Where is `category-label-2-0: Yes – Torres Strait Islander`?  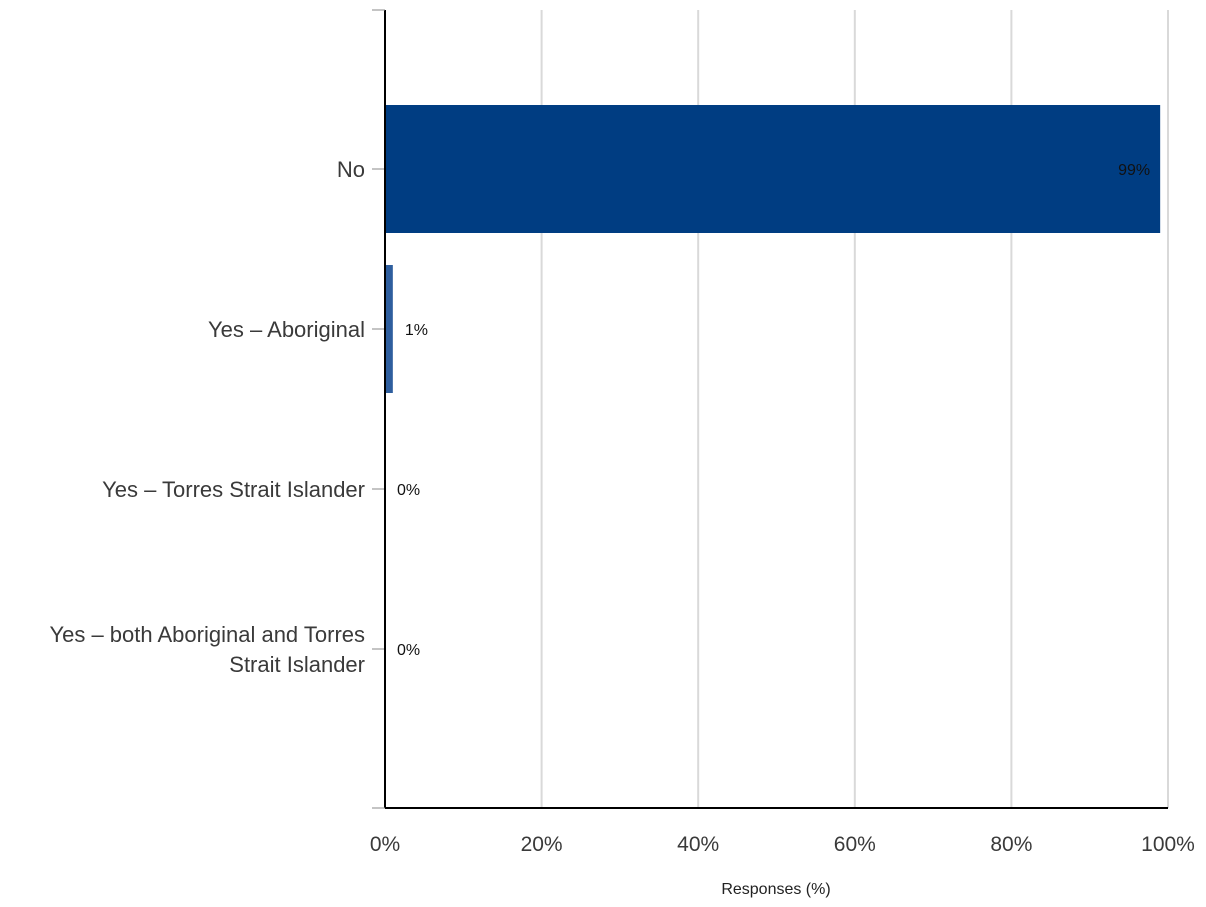 category-label-2-0: Yes – Torres Strait Islander is located at coordinates (233, 489).